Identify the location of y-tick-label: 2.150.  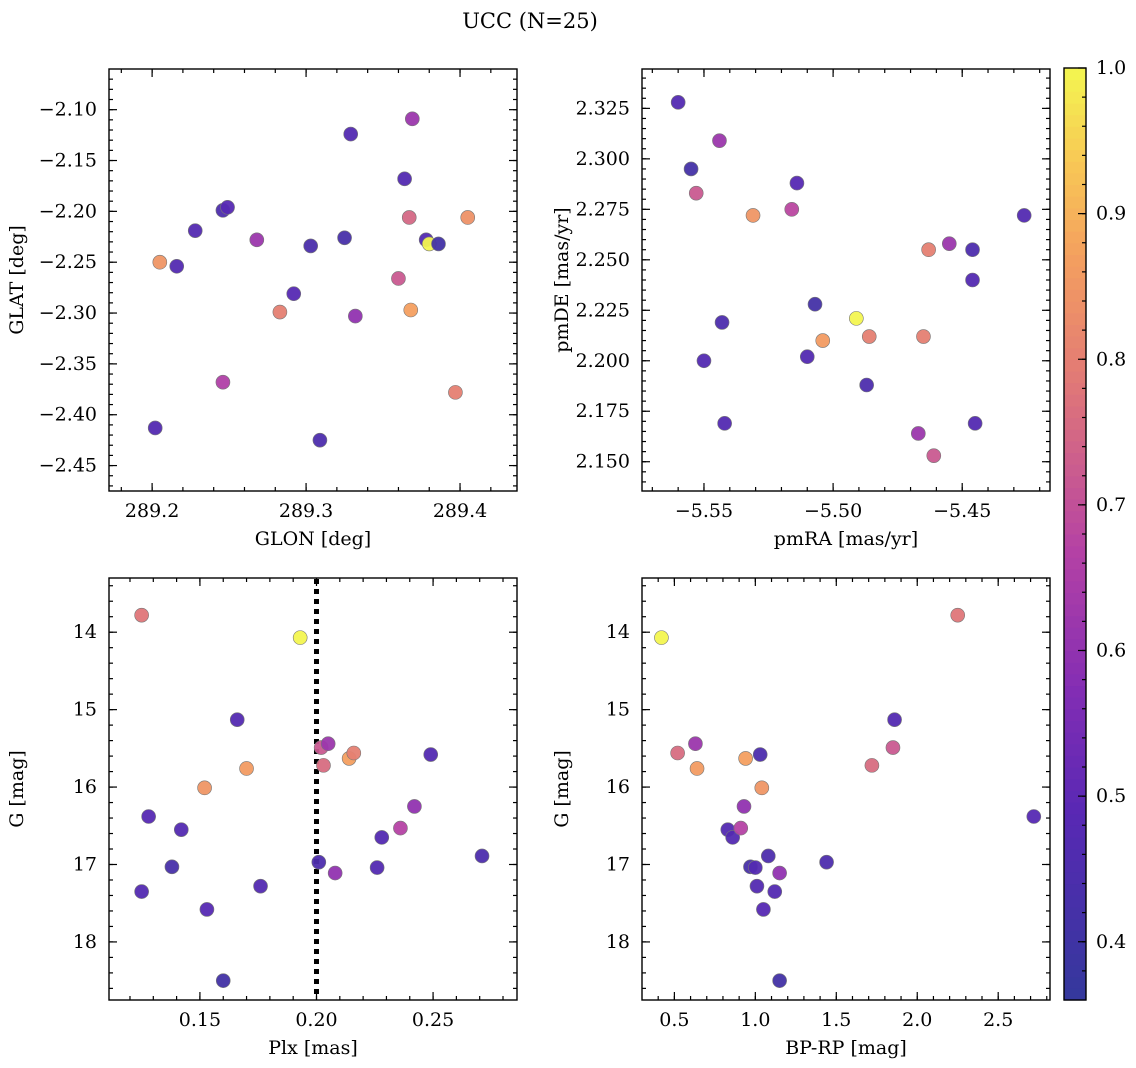
(603, 462).